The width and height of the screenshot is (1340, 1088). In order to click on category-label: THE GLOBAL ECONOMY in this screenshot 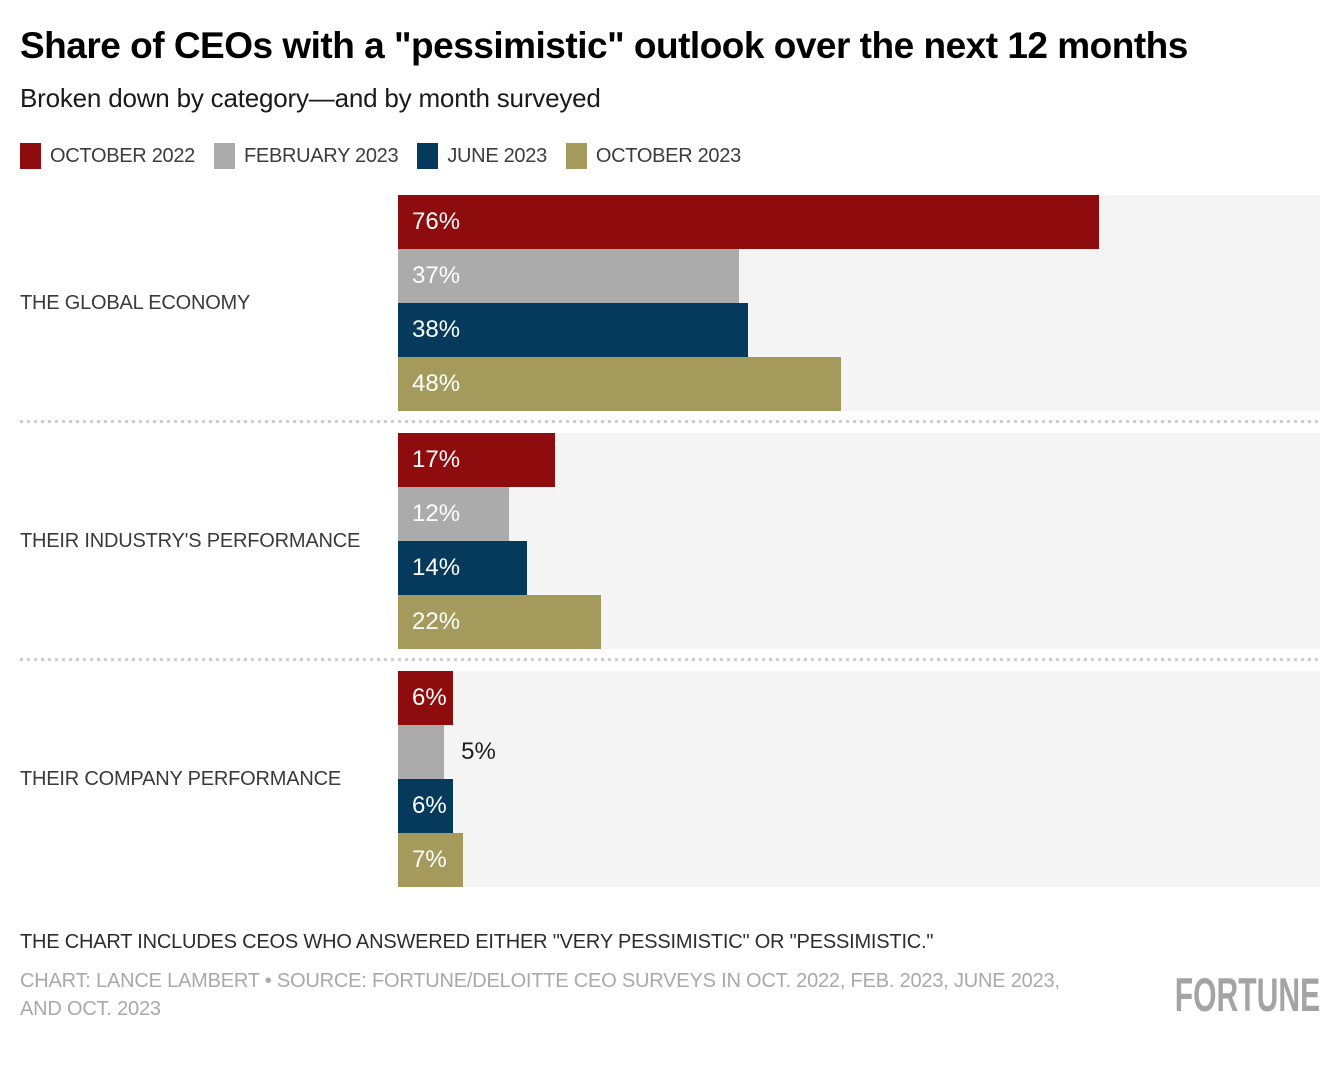, I will do `click(135, 302)`.